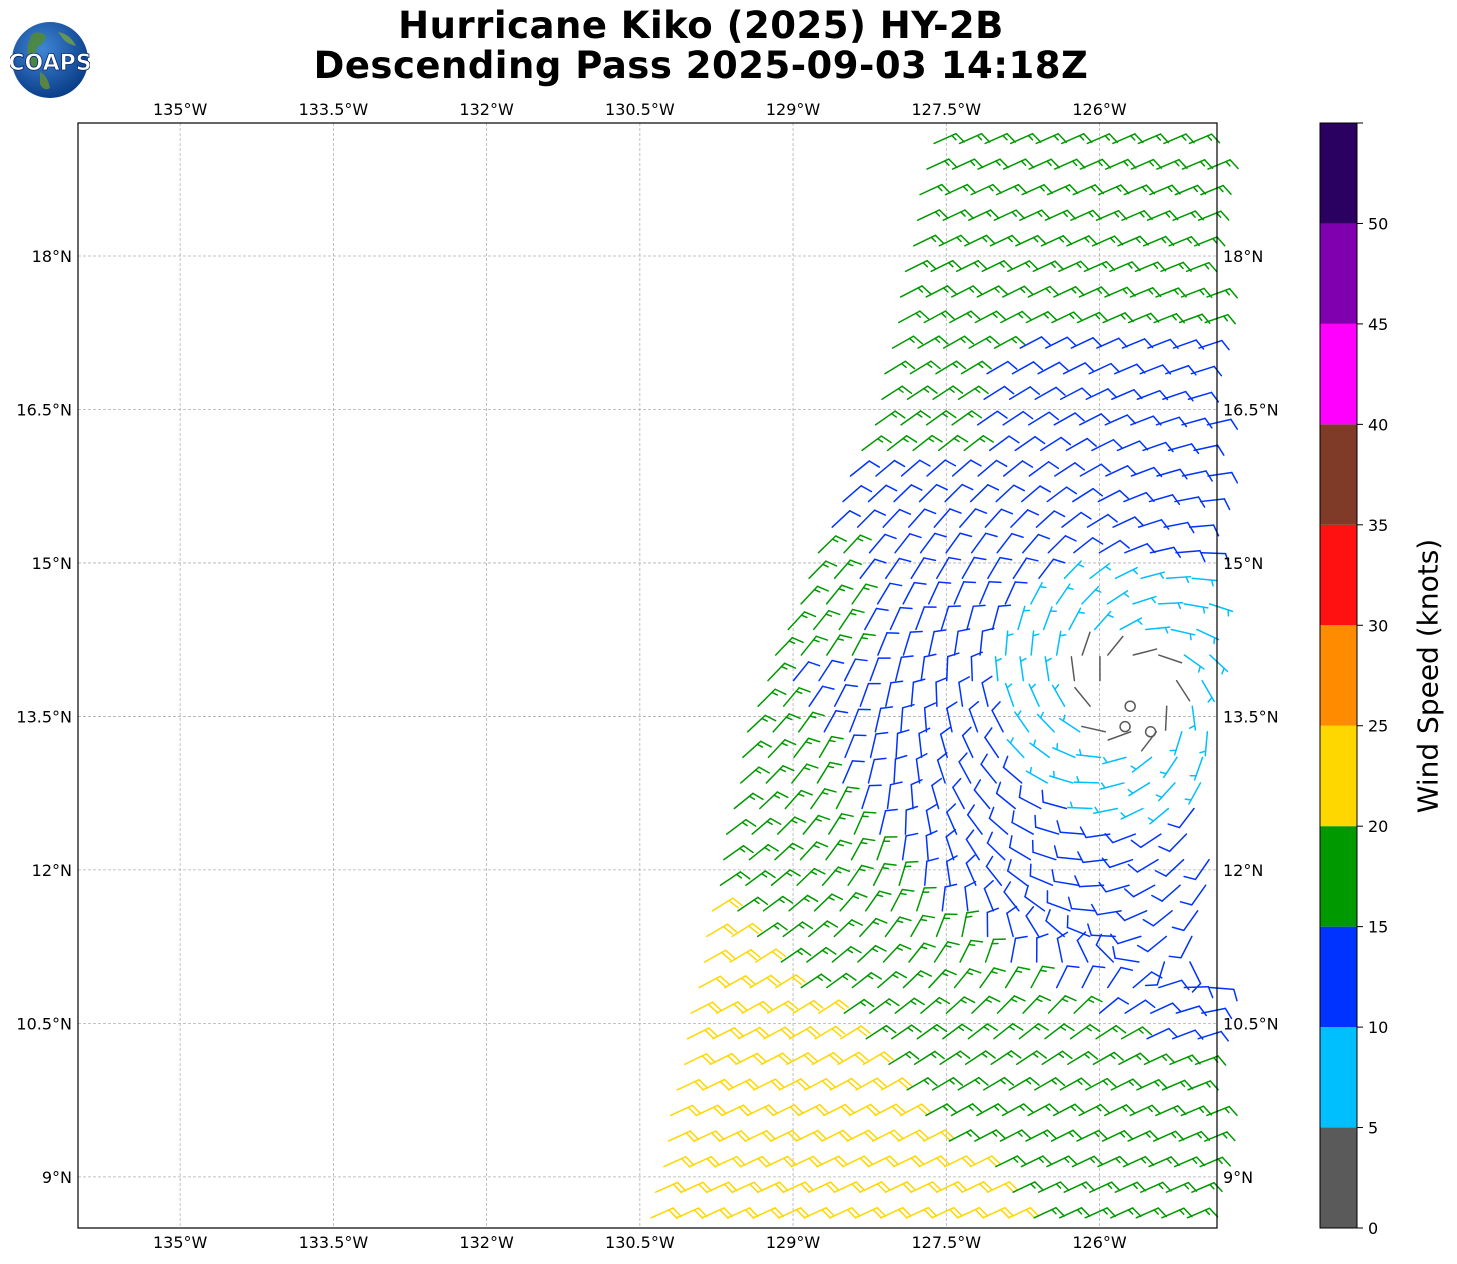  I want to click on lat-tick-label-left: 10.5°N, so click(44, 1023).